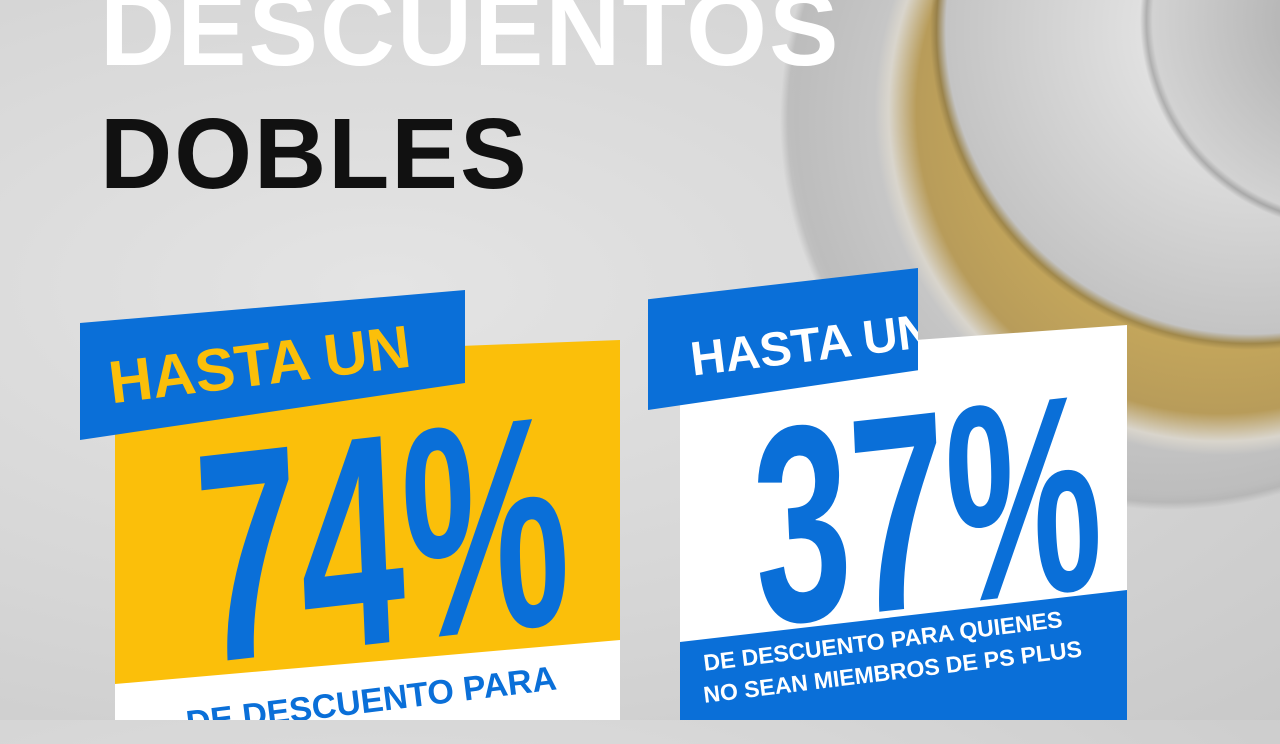 The height and width of the screenshot is (744, 1280). What do you see at coordinates (470, 44) in the screenshot?
I see `headline-line1: DESCUENTOS` at bounding box center [470, 44].